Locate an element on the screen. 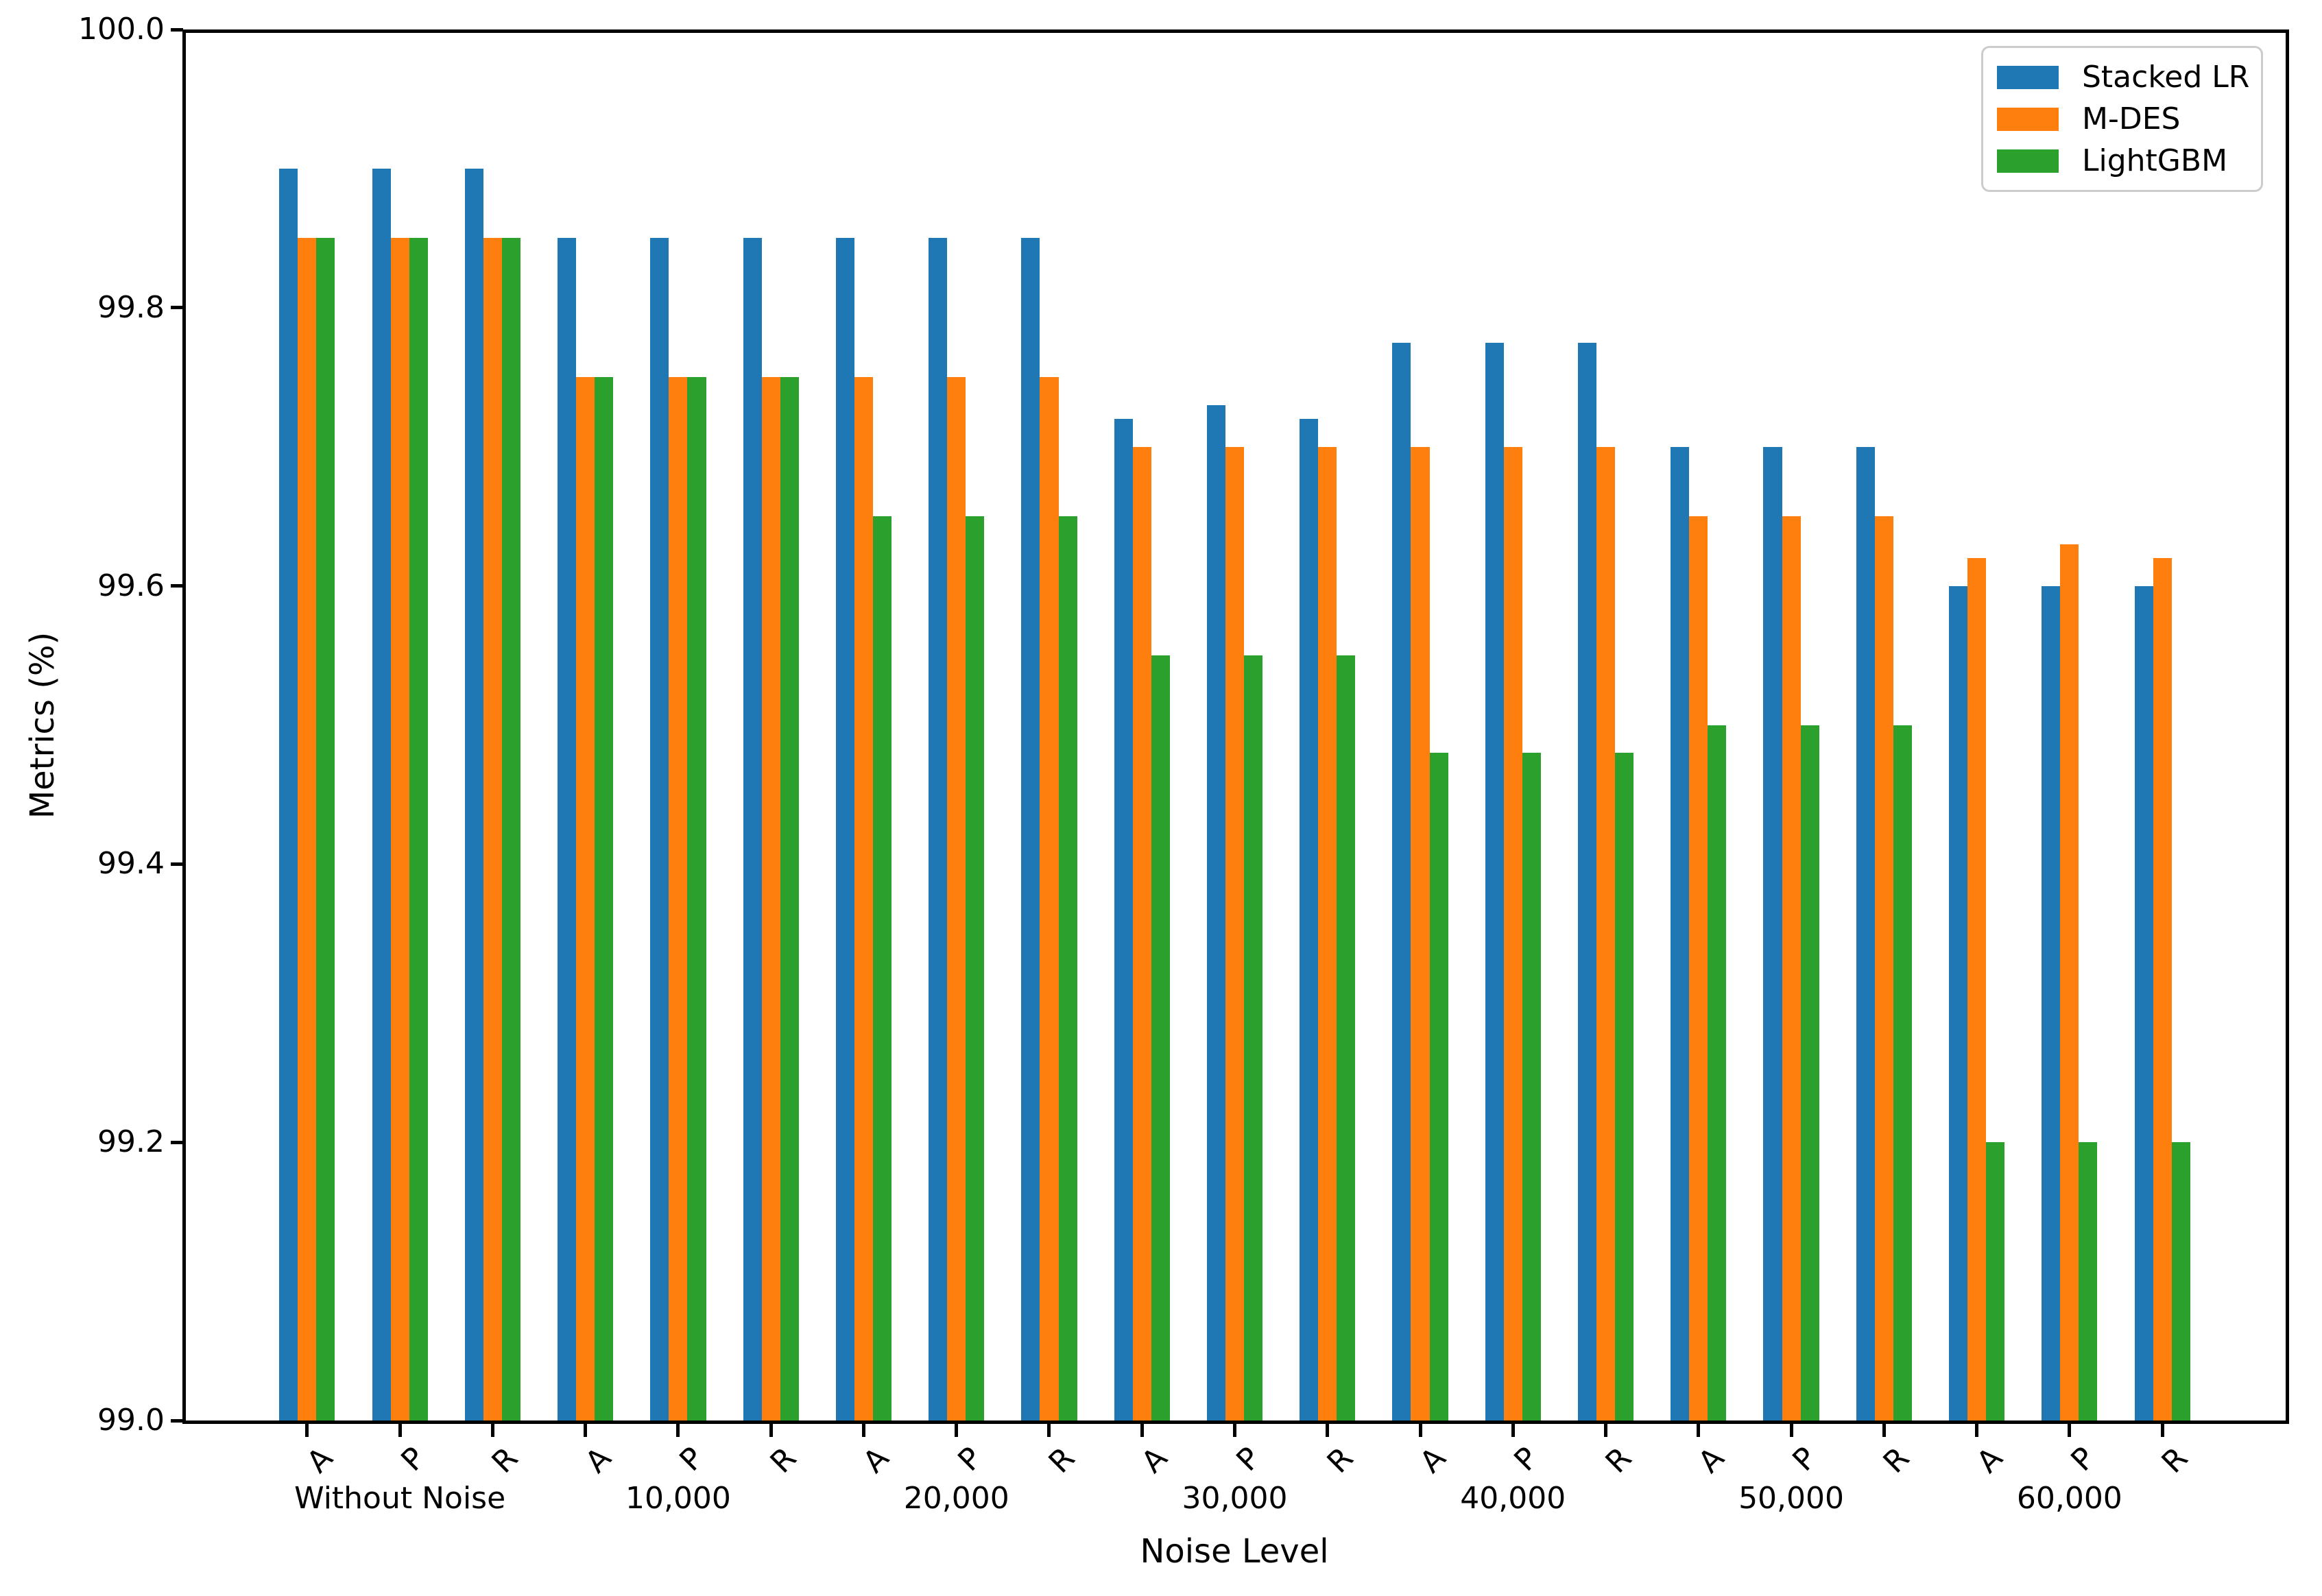  y-tick-label: 99.2 is located at coordinates (131, 1142).